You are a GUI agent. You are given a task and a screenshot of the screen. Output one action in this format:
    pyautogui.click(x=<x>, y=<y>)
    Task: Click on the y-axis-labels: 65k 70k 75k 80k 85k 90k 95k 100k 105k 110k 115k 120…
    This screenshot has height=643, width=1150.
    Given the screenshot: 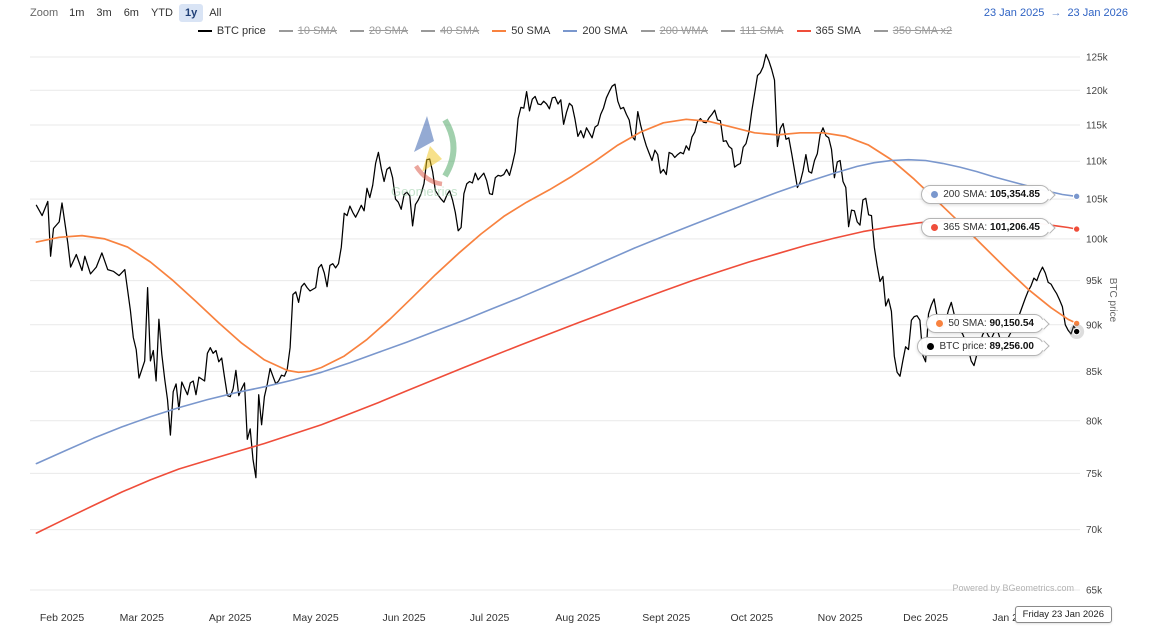 What is the action you would take?
    pyautogui.click(x=1097, y=325)
    